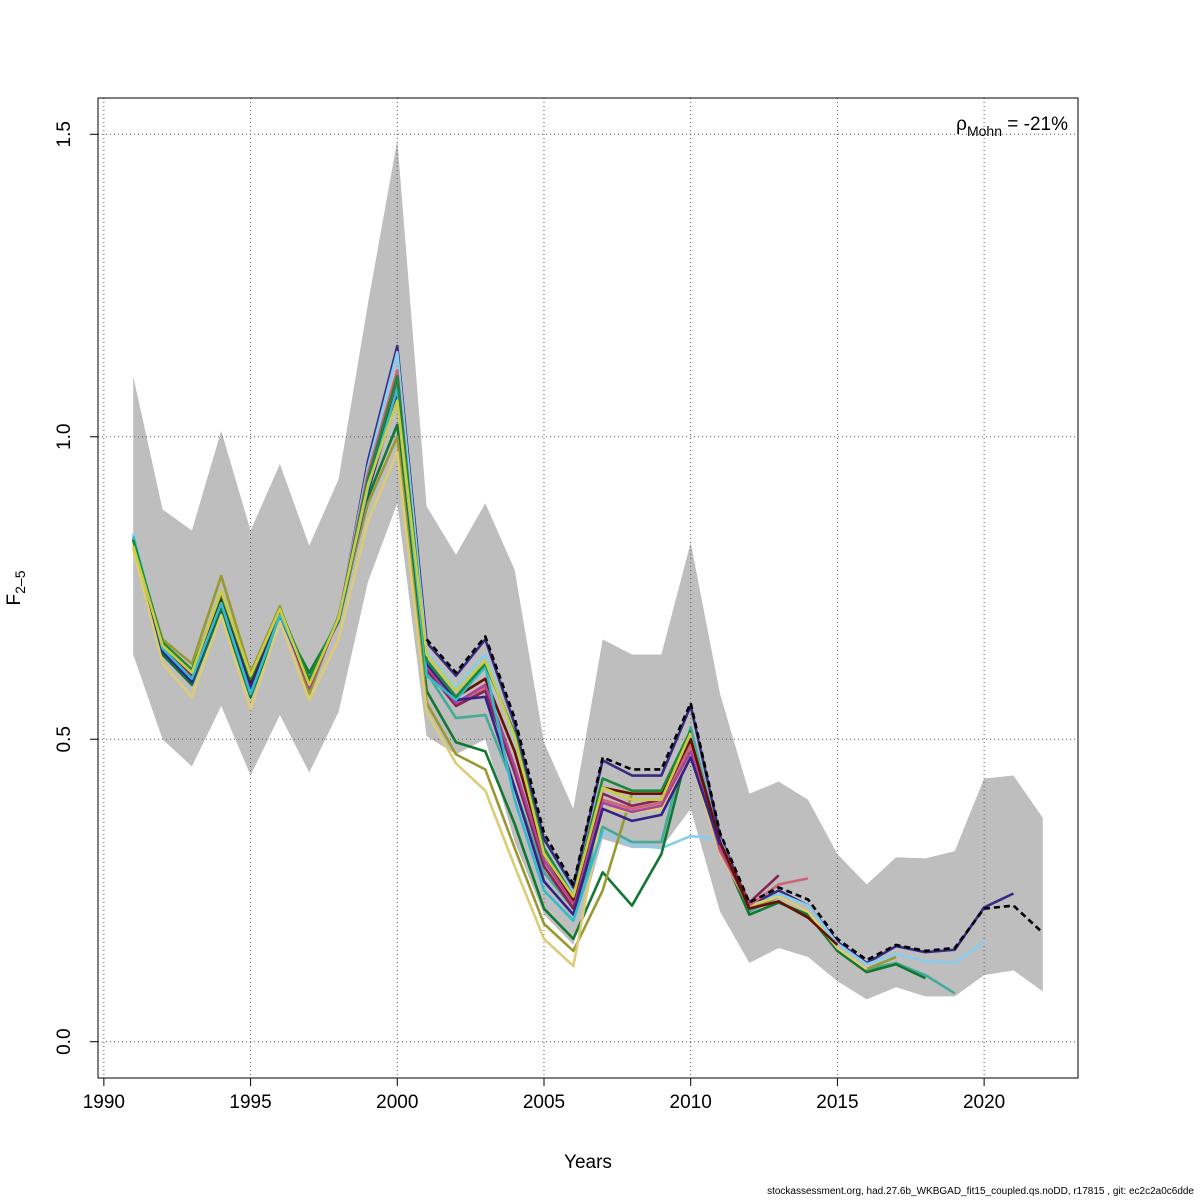  I want to click on x-tick-label: 2010, so click(691, 1102).